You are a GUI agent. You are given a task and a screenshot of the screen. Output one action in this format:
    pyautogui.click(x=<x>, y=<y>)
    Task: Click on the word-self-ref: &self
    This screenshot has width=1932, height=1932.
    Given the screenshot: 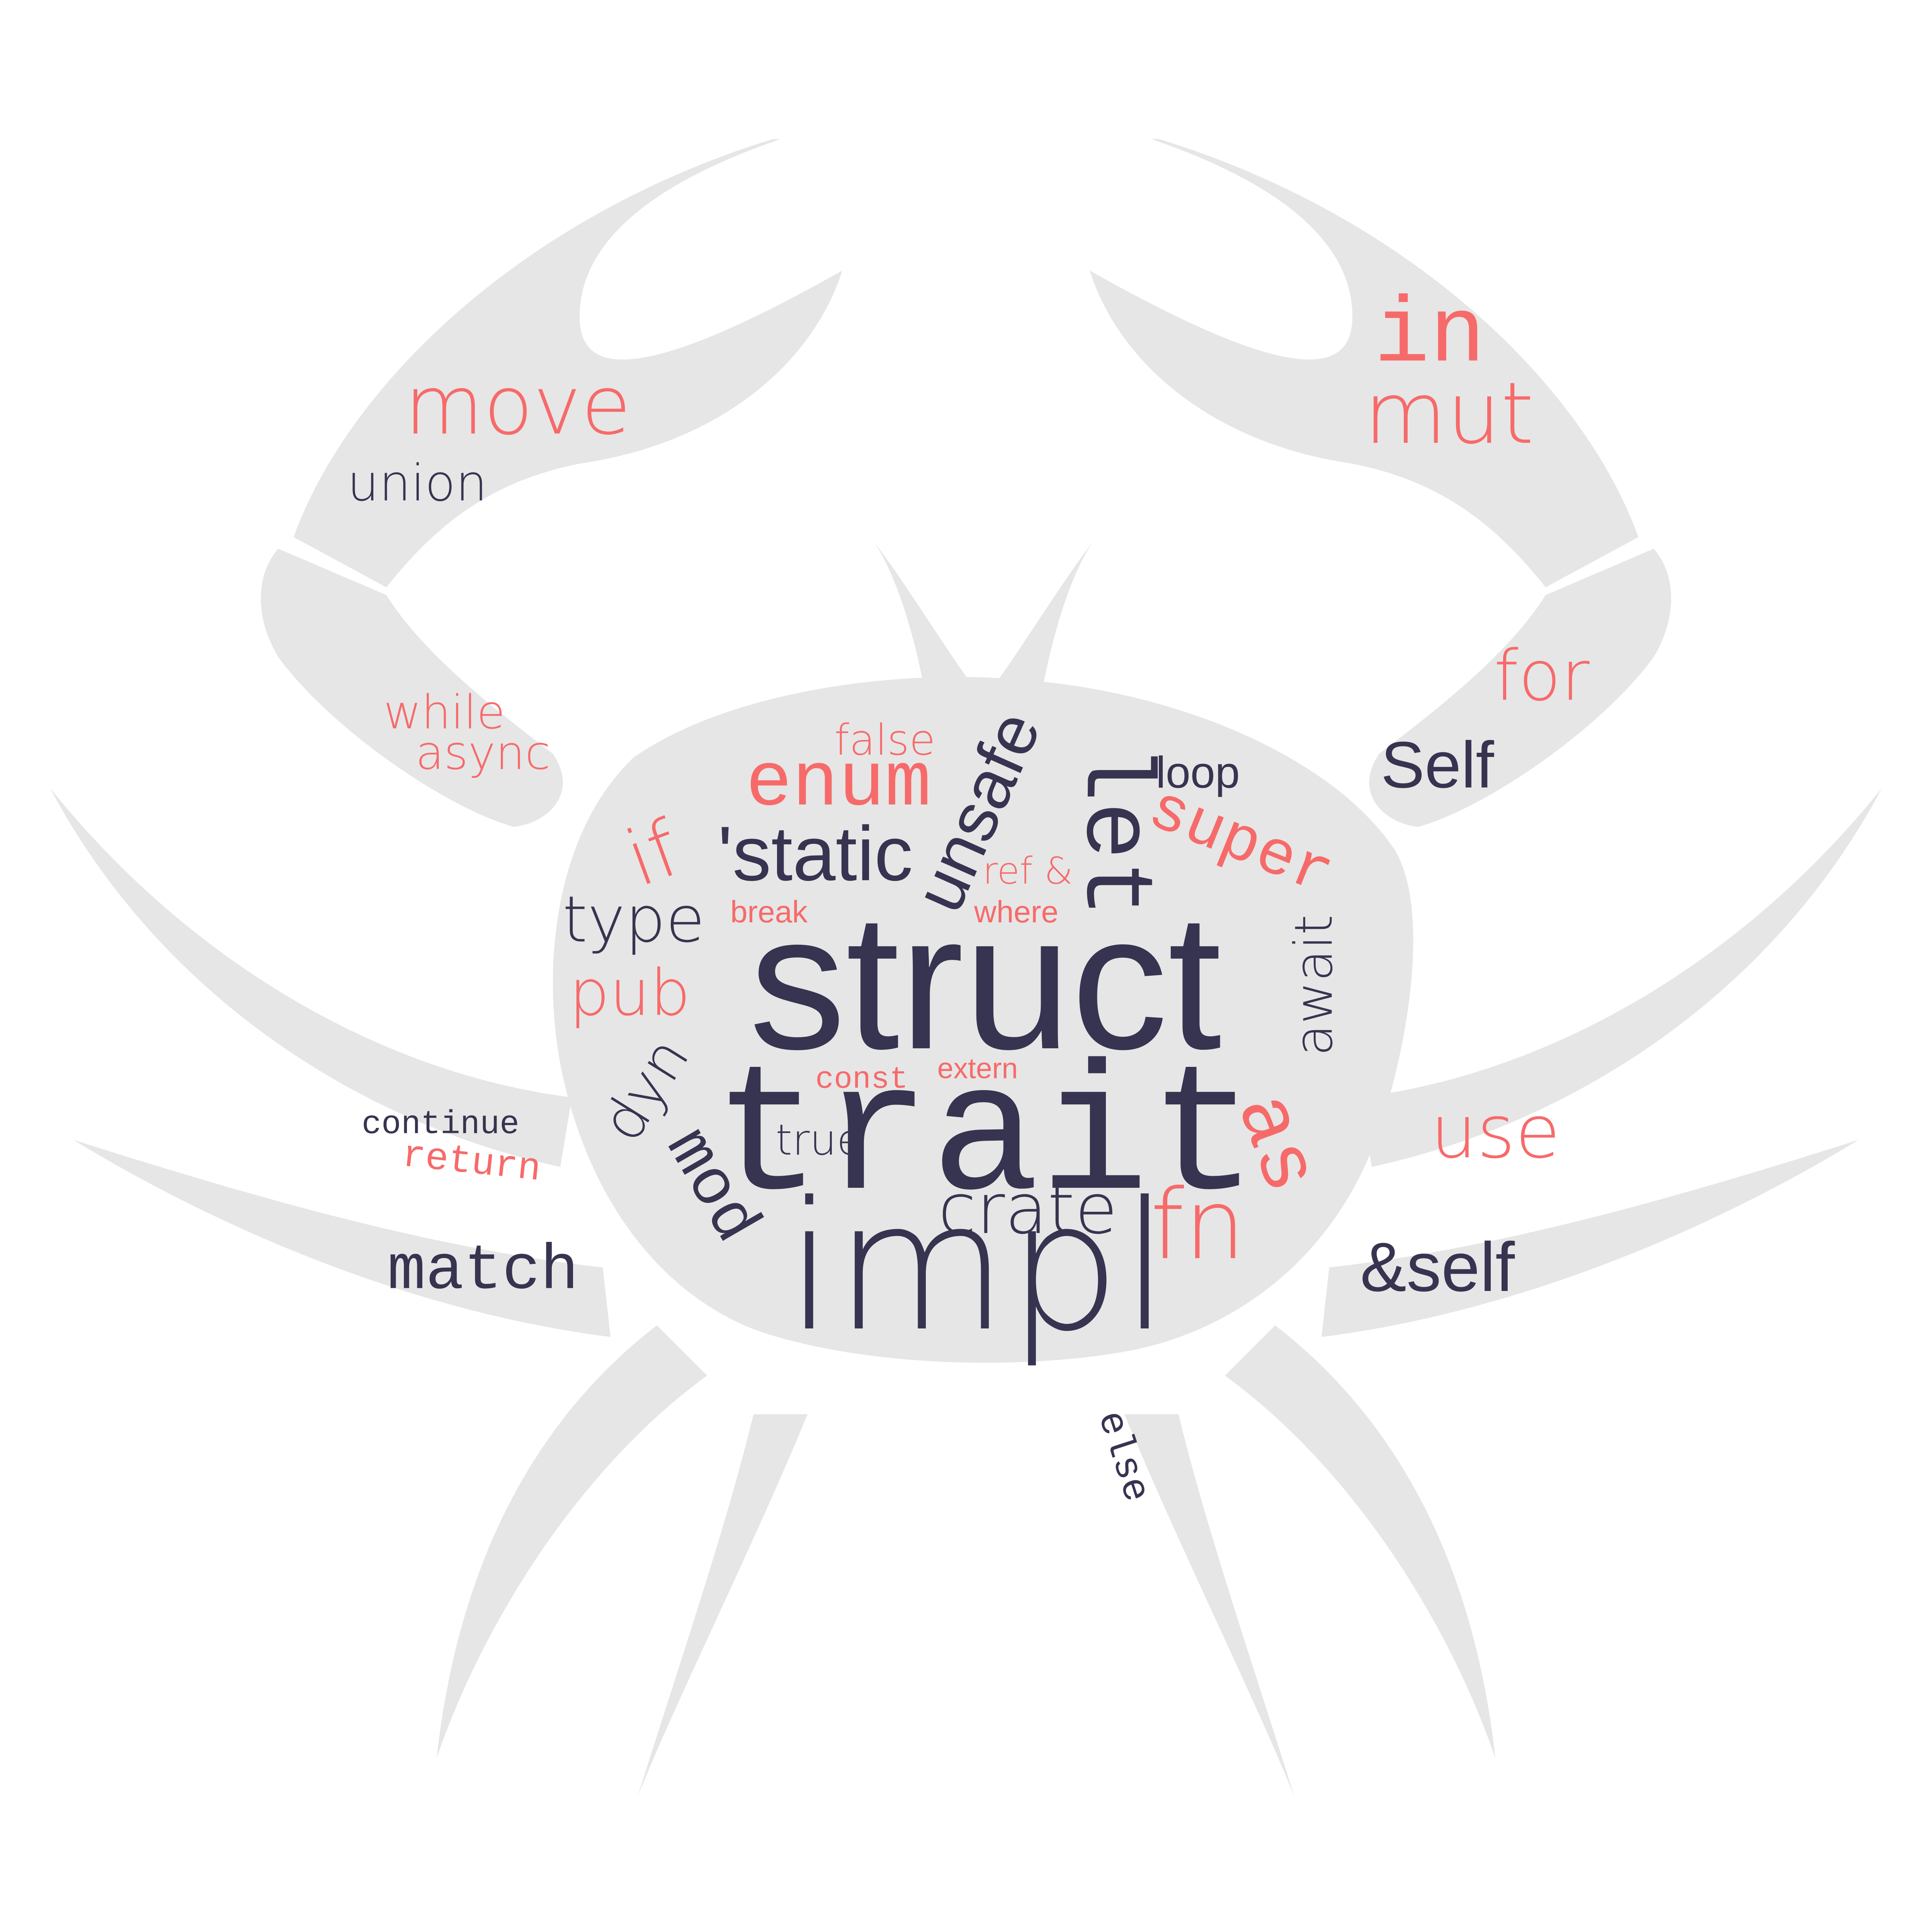 What is the action you would take?
    pyautogui.click(x=1438, y=1267)
    